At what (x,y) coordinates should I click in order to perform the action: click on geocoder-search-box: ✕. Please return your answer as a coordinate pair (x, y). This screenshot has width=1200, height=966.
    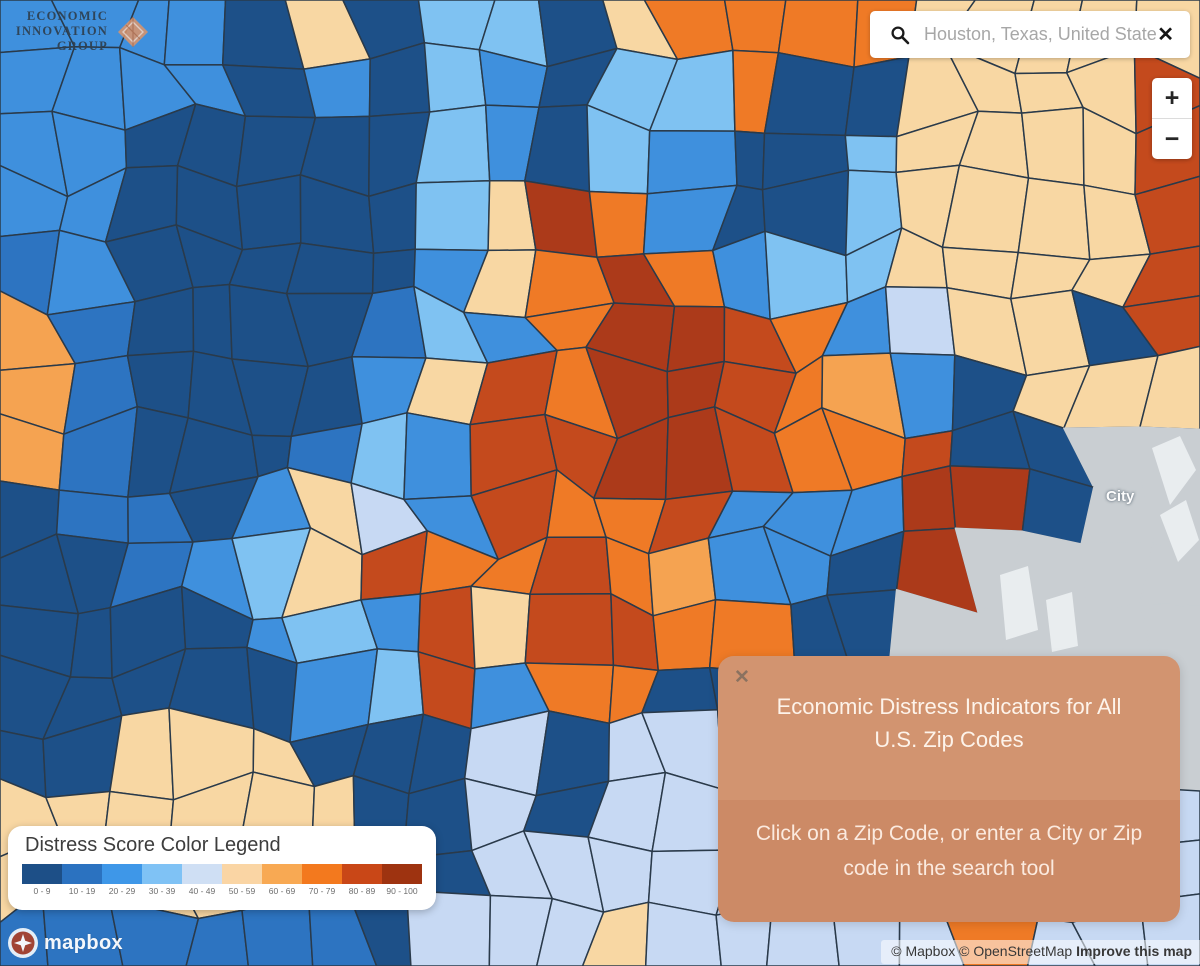
    Looking at the image, I should click on (1030, 34).